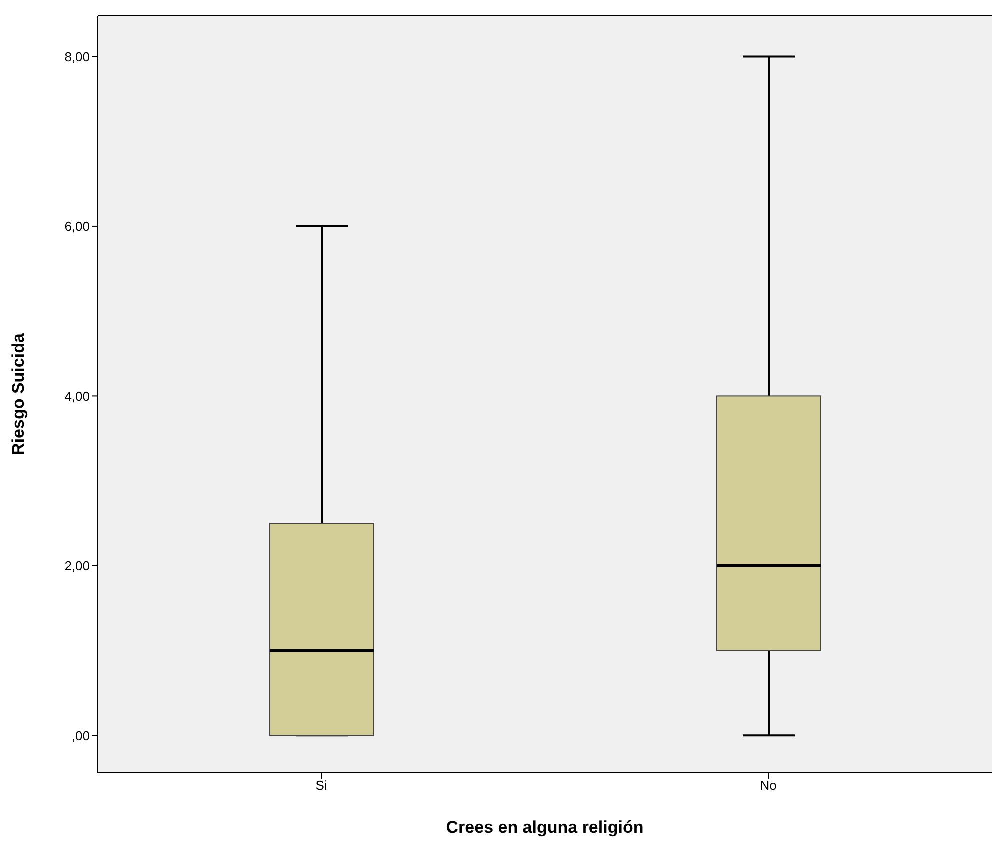 The width and height of the screenshot is (992, 849). I want to click on x-axis-title: Crees en alguna religión, so click(545, 827).